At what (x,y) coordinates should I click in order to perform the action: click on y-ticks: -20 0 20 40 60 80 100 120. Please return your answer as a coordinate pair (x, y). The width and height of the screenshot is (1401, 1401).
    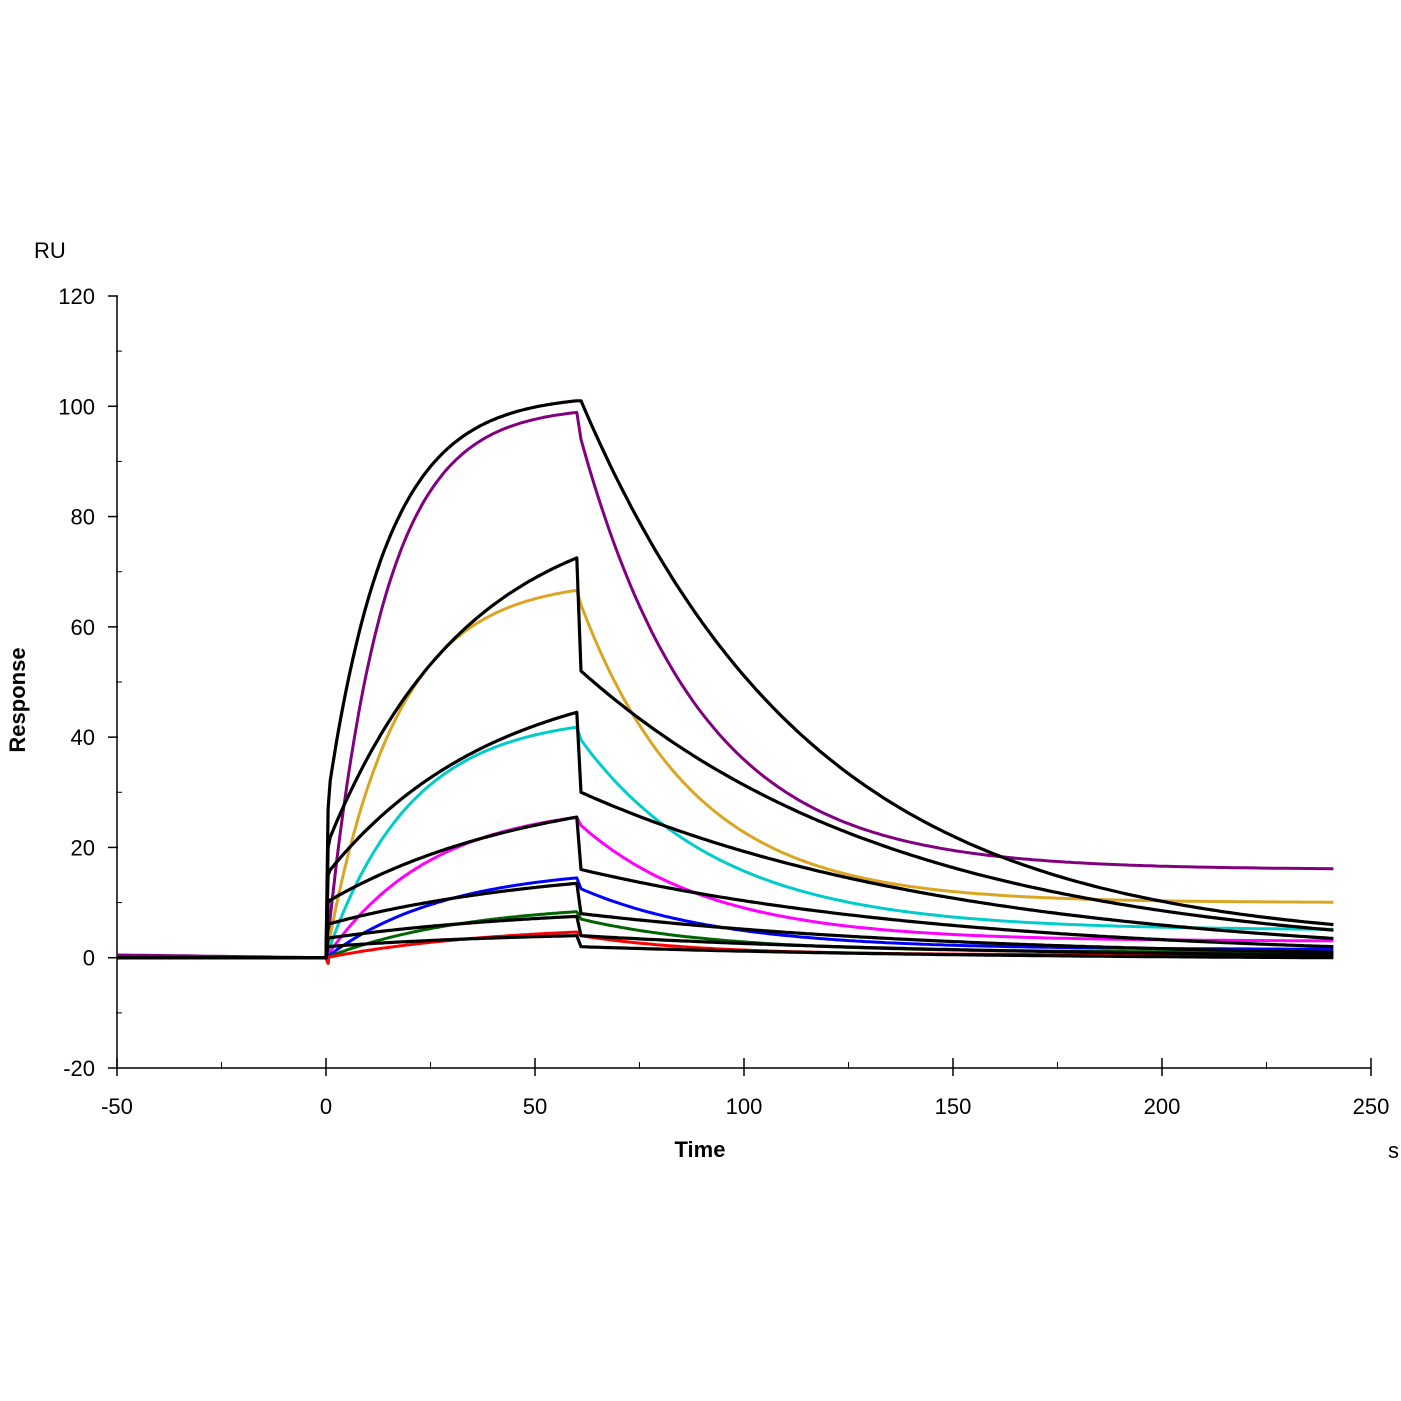
    Looking at the image, I should click on (90, 682).